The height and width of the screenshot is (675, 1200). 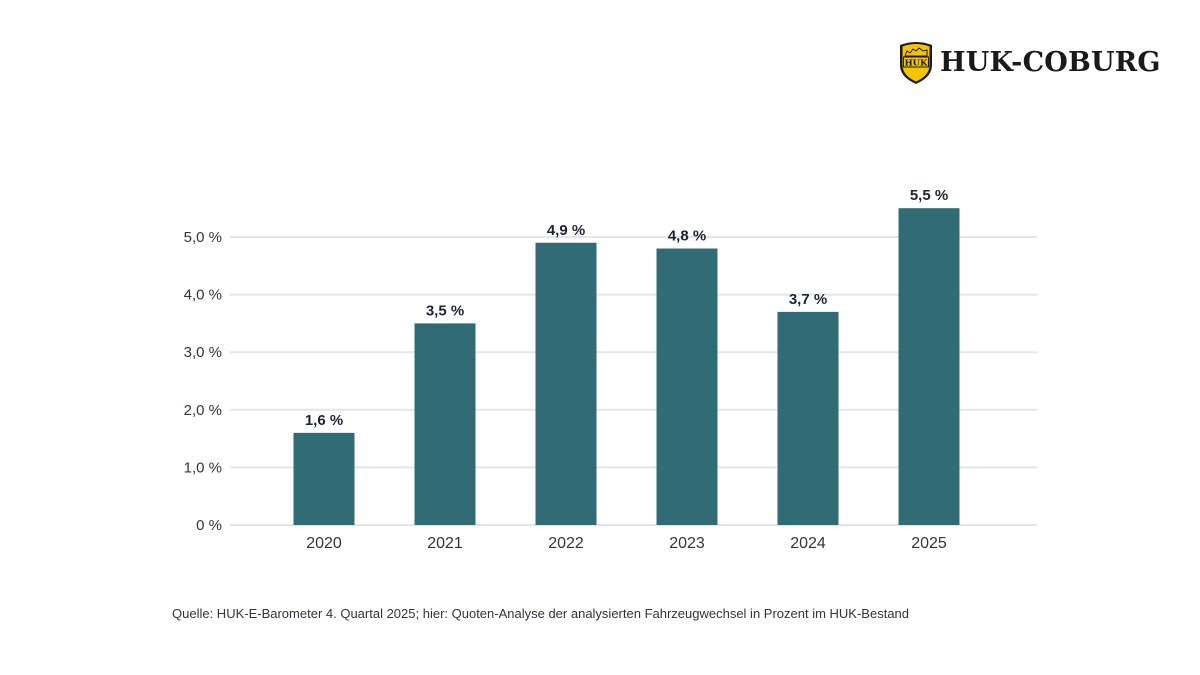 What do you see at coordinates (203, 381) in the screenshot?
I see `y-axis-ticks: 0 % 1,0 % 2,0 % 3,0 % 4,0 % 5,0 %` at bounding box center [203, 381].